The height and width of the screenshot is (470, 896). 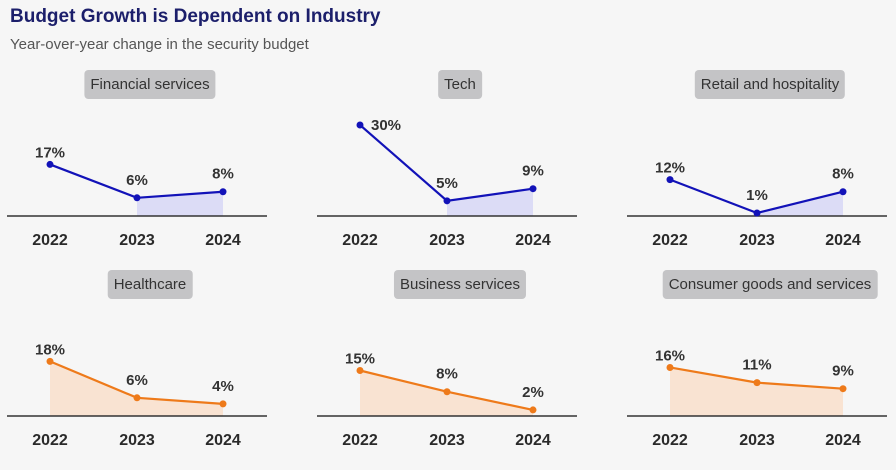 What do you see at coordinates (770, 284) in the screenshot?
I see `chart-title: Consumer goods and services` at bounding box center [770, 284].